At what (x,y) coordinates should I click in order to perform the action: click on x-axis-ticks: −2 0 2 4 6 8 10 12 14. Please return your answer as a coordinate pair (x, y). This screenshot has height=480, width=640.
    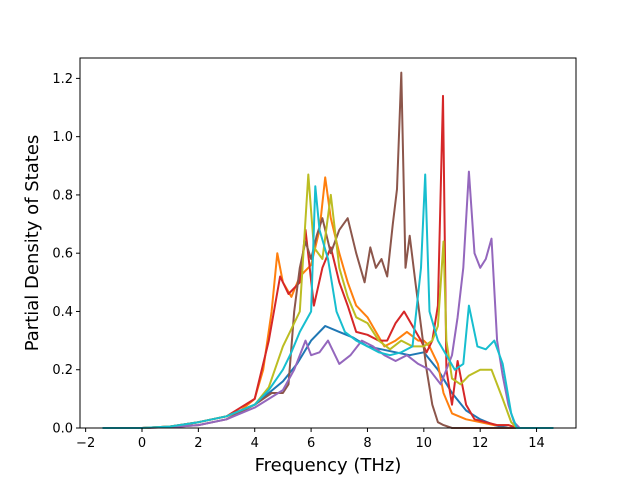
    Looking at the image, I should click on (310, 439).